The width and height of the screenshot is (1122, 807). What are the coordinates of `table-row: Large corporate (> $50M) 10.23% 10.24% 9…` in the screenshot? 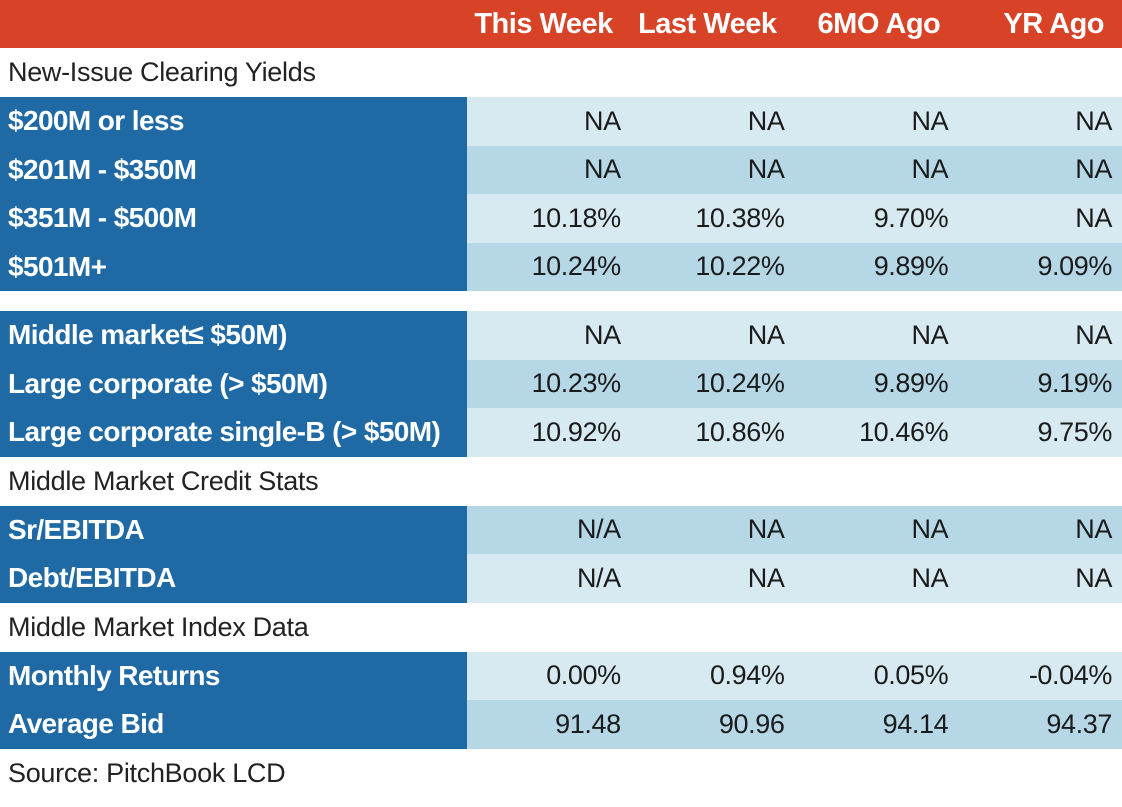 It's located at (561, 383).